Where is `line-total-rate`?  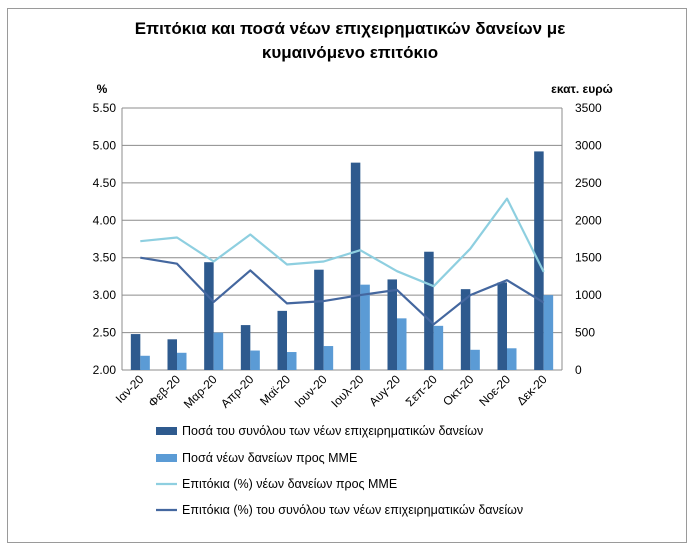
line-total-rate is located at coordinates (342, 291).